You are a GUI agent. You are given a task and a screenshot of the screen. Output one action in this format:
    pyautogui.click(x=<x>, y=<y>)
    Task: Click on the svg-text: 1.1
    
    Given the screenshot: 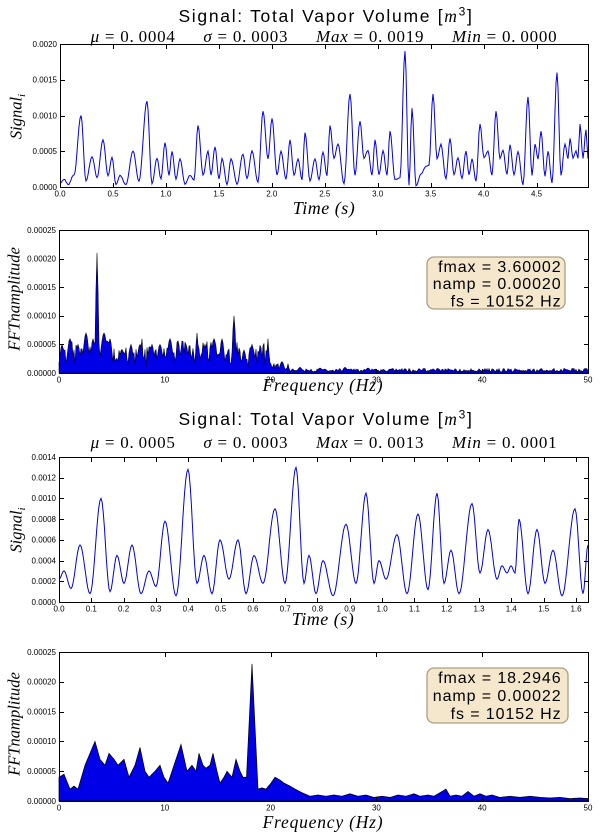 What is the action you would take?
    pyautogui.click(x=415, y=609)
    